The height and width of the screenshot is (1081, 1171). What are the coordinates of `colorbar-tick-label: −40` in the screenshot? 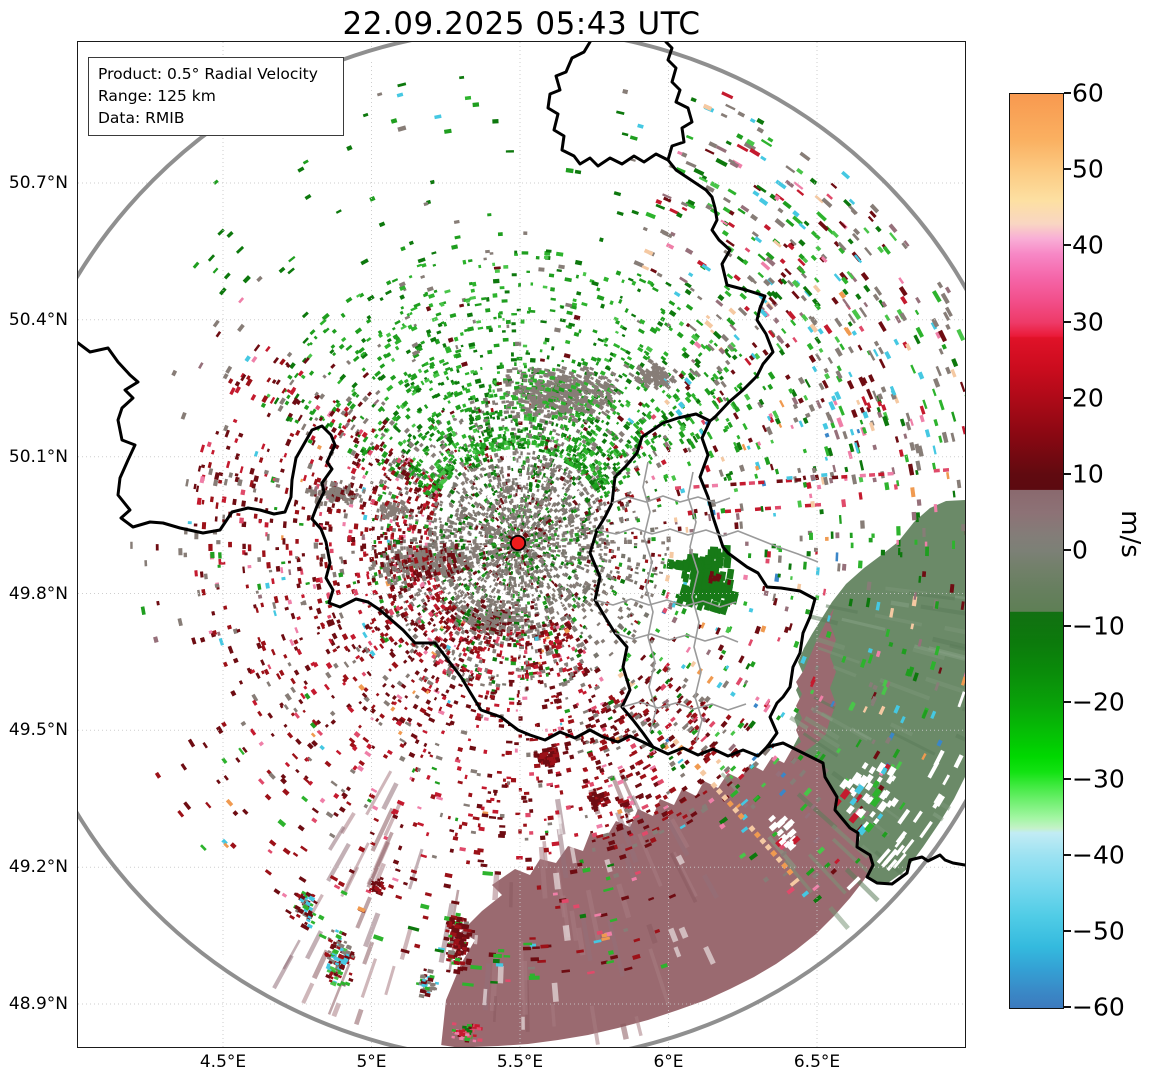 It's located at (1098, 855).